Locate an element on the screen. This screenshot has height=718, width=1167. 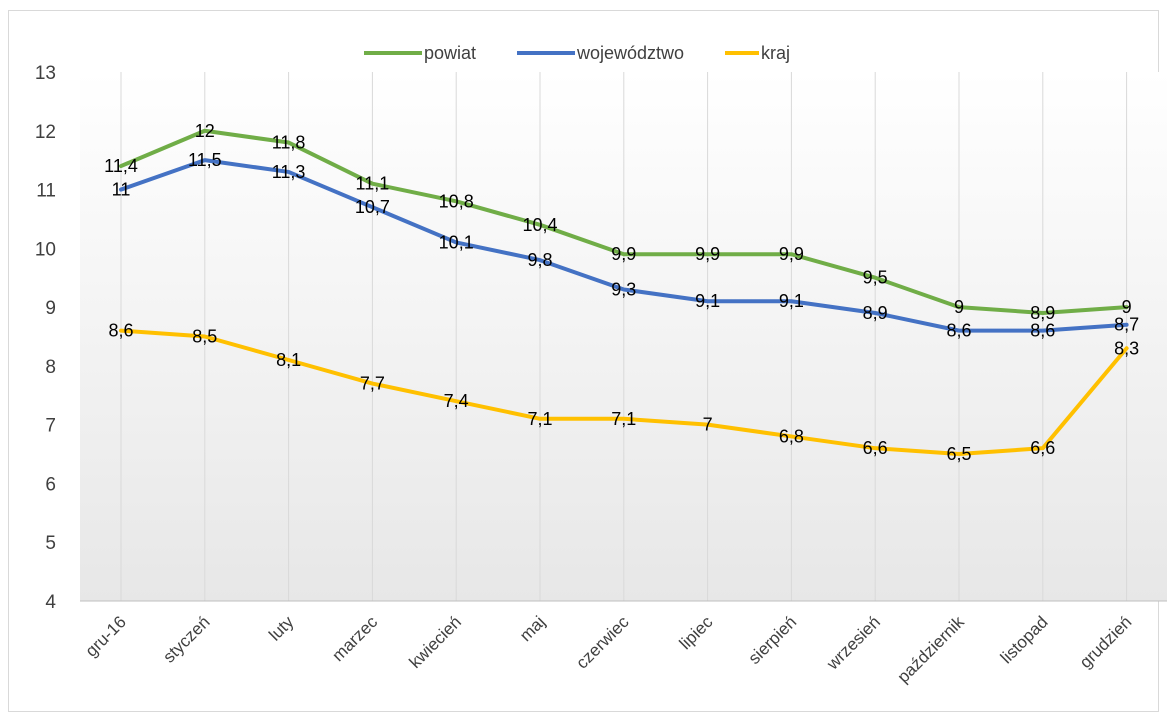
y-tick-label: 12 is located at coordinates (45, 132).